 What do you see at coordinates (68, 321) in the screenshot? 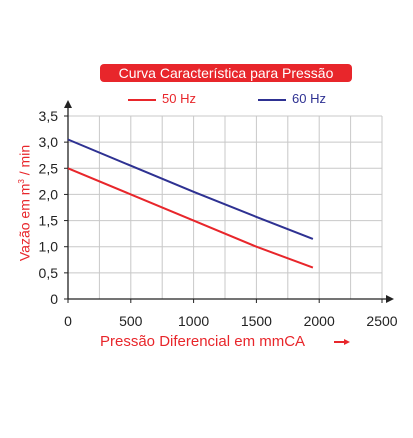
I see `x-tick-label: 0` at bounding box center [68, 321].